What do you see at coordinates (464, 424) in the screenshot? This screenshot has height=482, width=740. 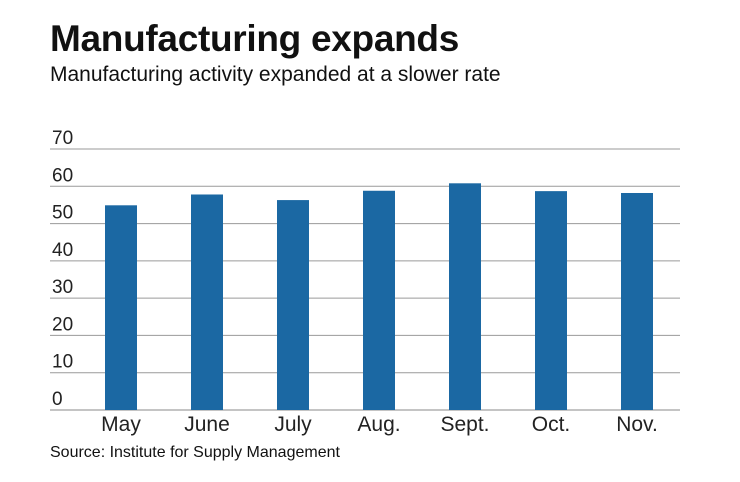 I see `x-category-label: Sept.` at bounding box center [464, 424].